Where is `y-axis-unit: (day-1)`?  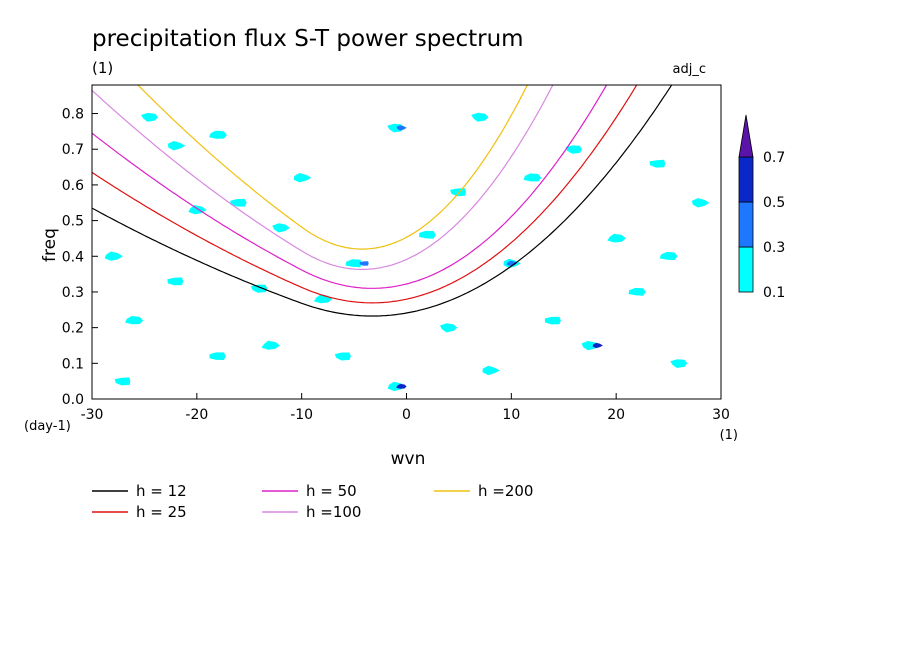 y-axis-unit: (day-1) is located at coordinates (47, 426).